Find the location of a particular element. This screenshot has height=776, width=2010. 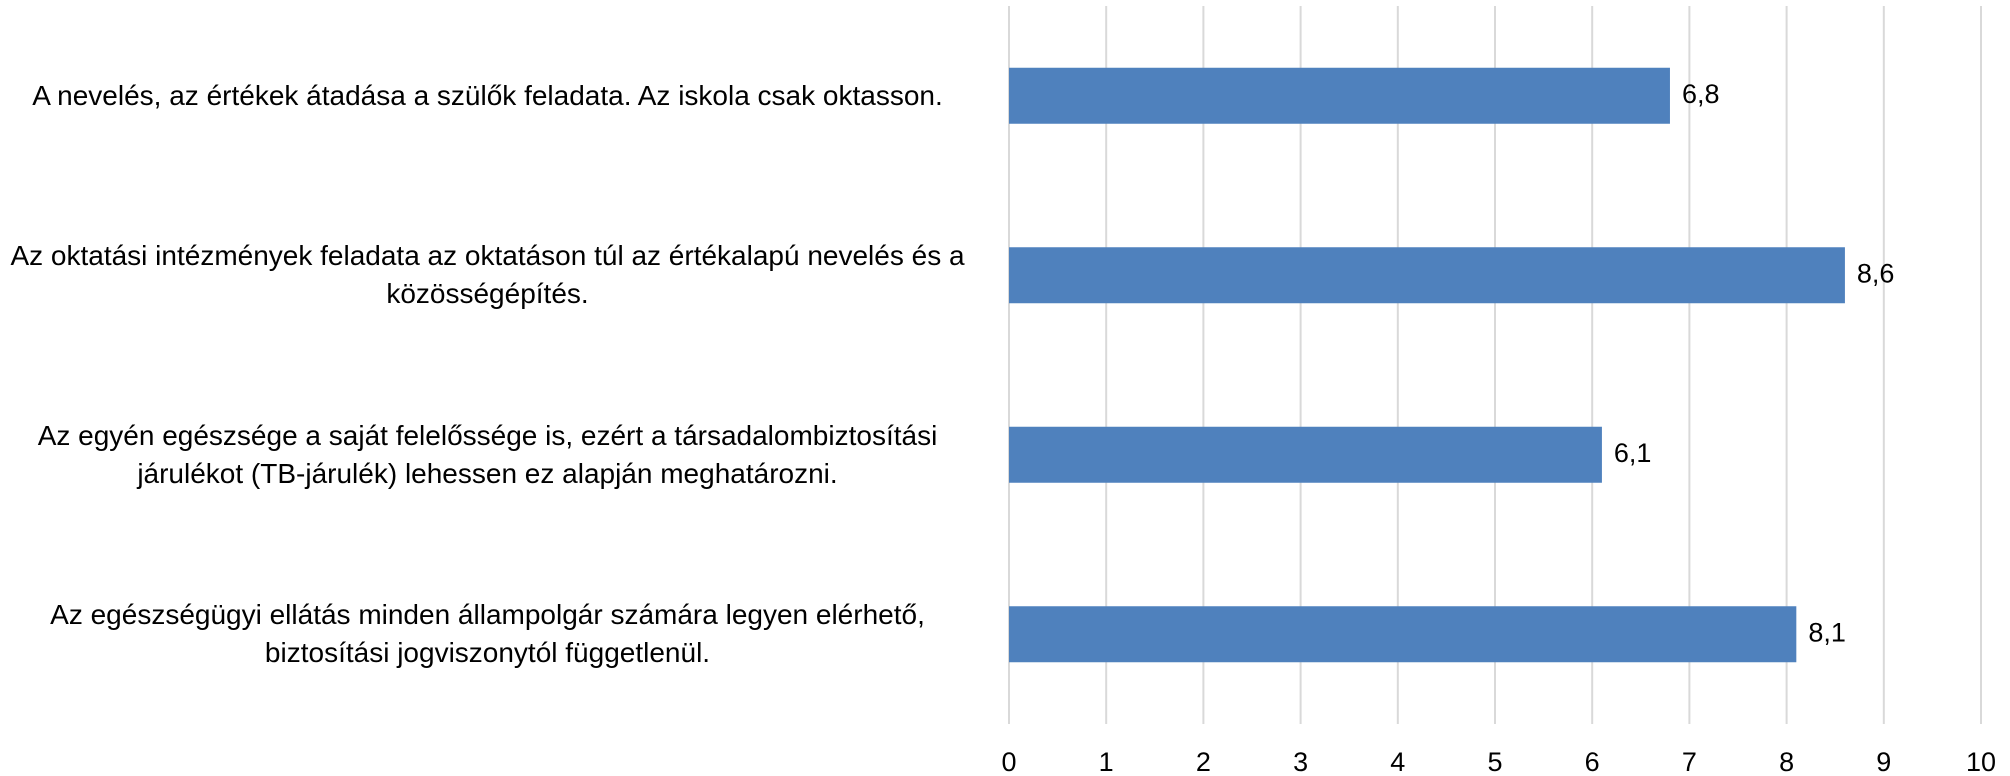

x-tick-label: 8 is located at coordinates (1786, 761).